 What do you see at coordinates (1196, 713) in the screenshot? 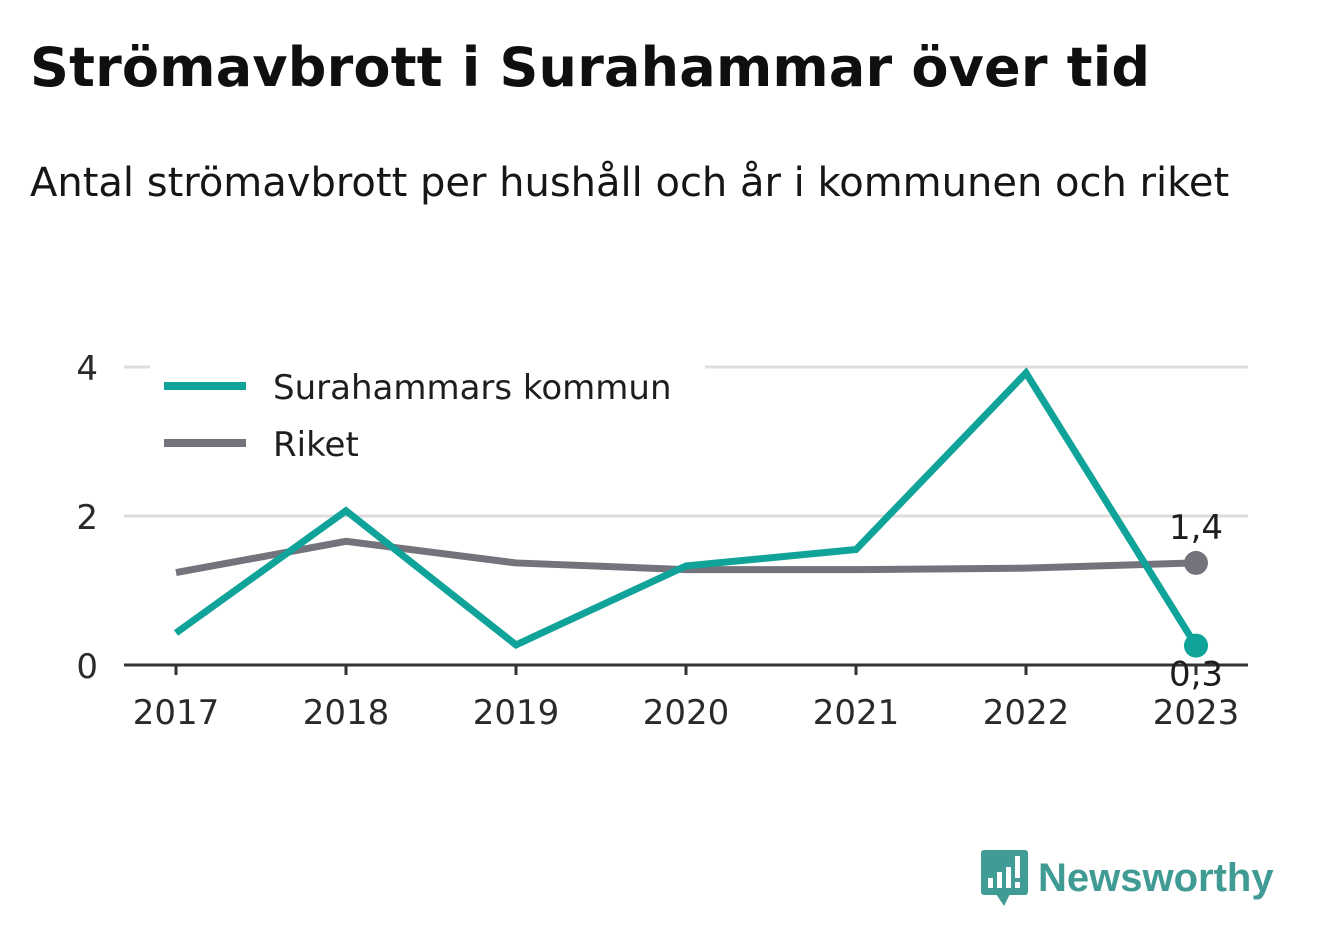
I see `x-tick-label: 2023` at bounding box center [1196, 713].